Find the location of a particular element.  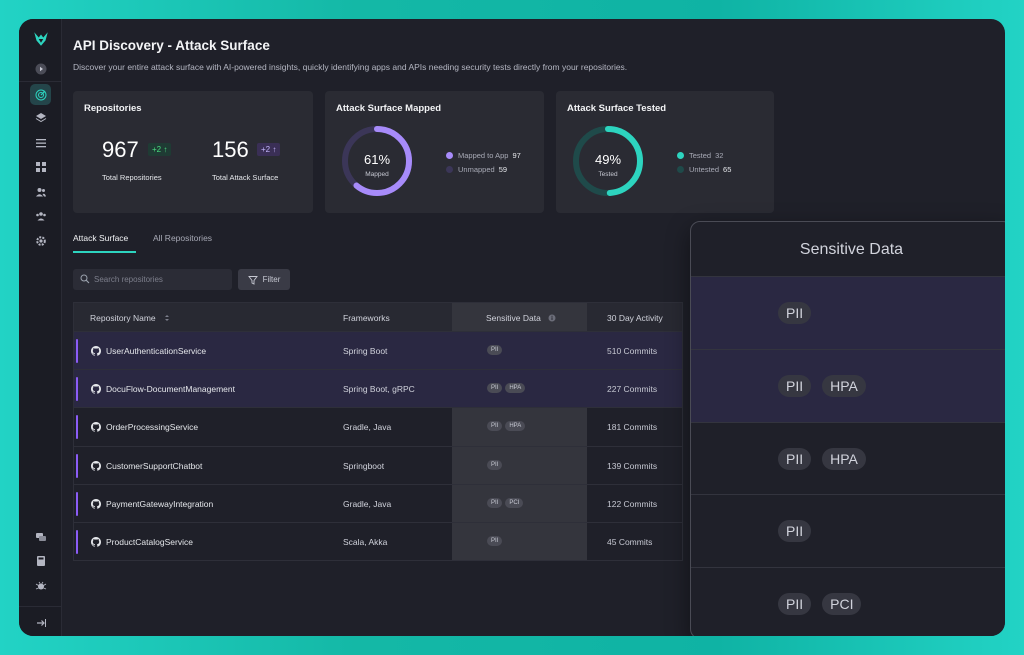

legend-label: Tested is located at coordinates (700, 155).